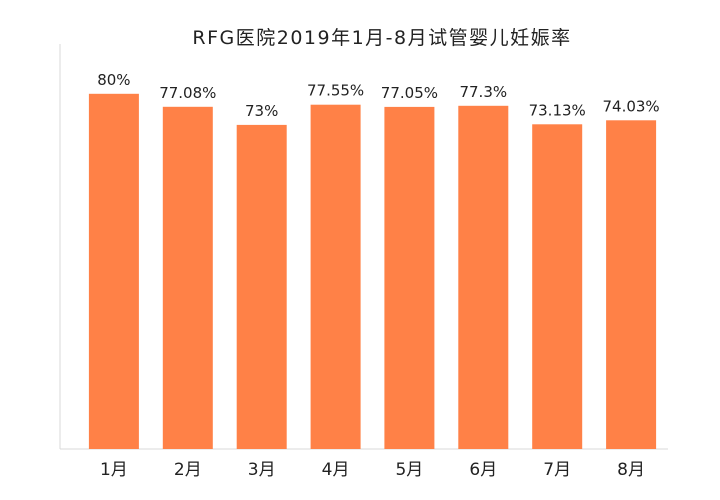 This screenshot has width=720, height=500. What do you see at coordinates (187, 93) in the screenshot?
I see `data-label-2: 77.08%` at bounding box center [187, 93].